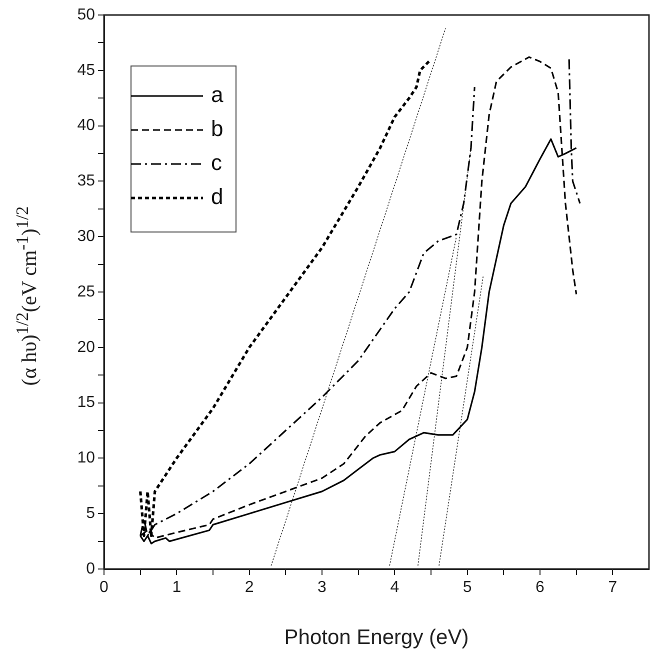 This screenshot has width=650, height=655. Describe the element at coordinates (91, 513) in the screenshot. I see `y-tick-label: 5` at that location.